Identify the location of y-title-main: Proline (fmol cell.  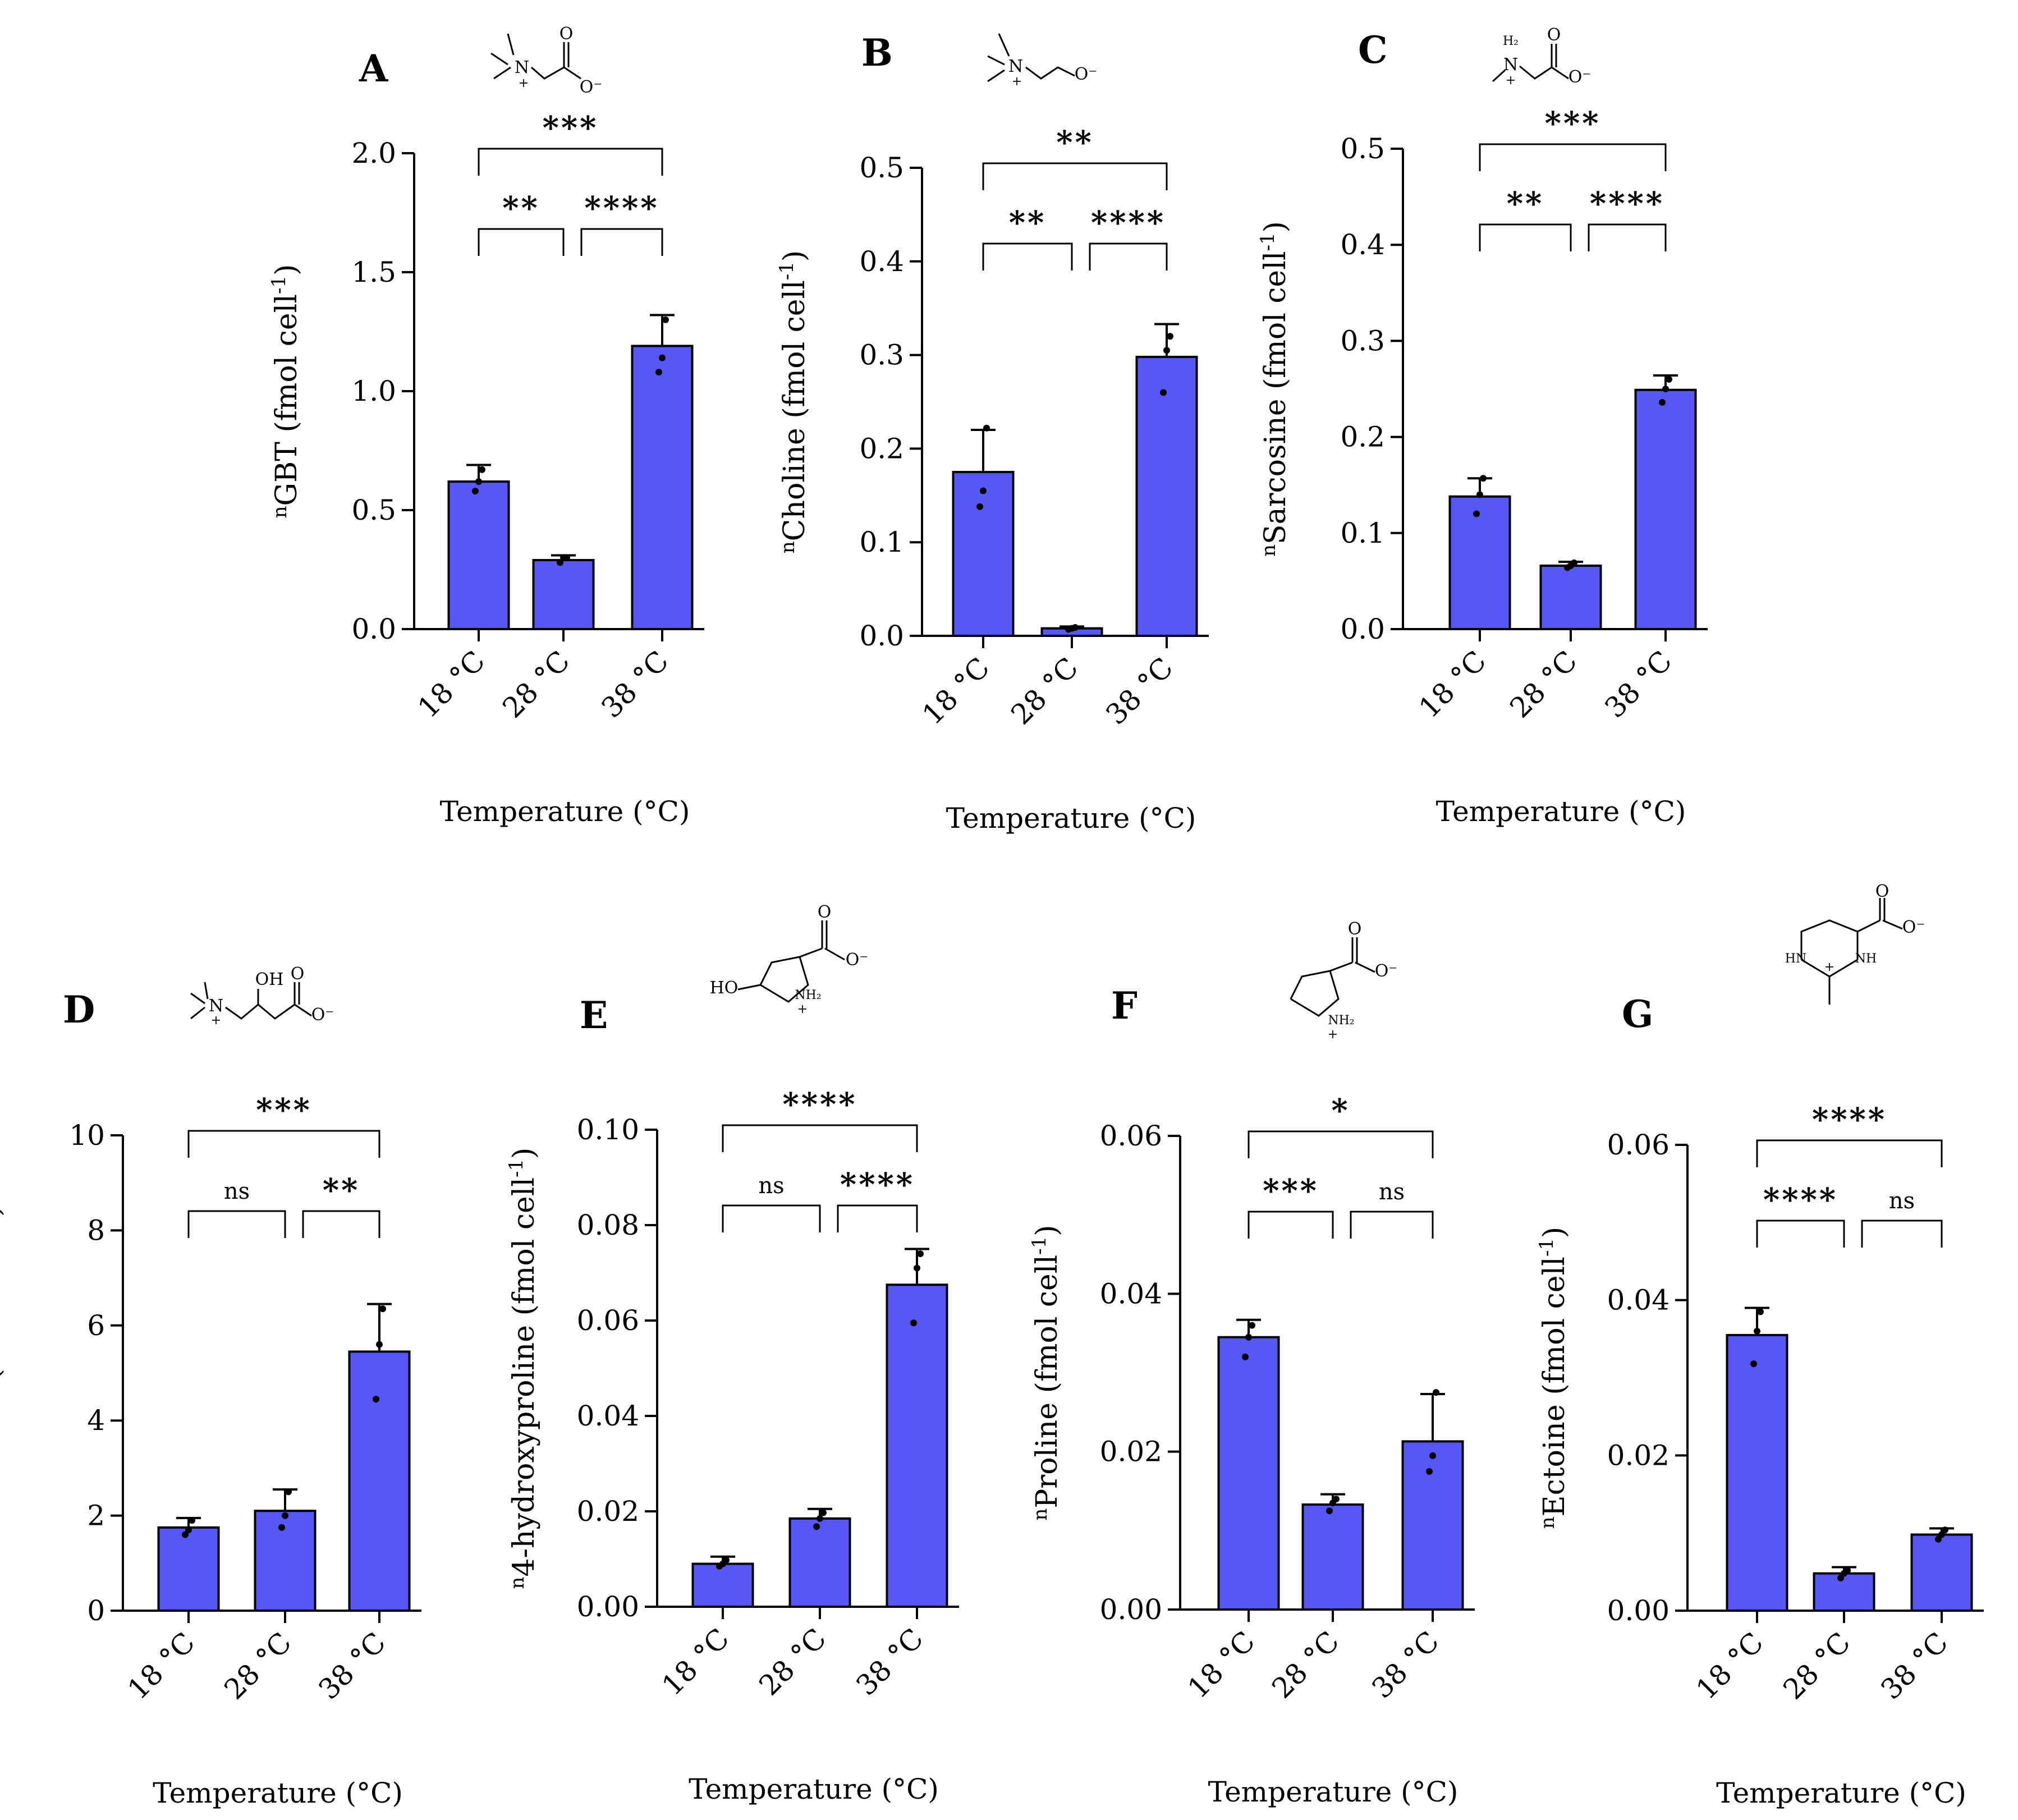
(1047, 1382).